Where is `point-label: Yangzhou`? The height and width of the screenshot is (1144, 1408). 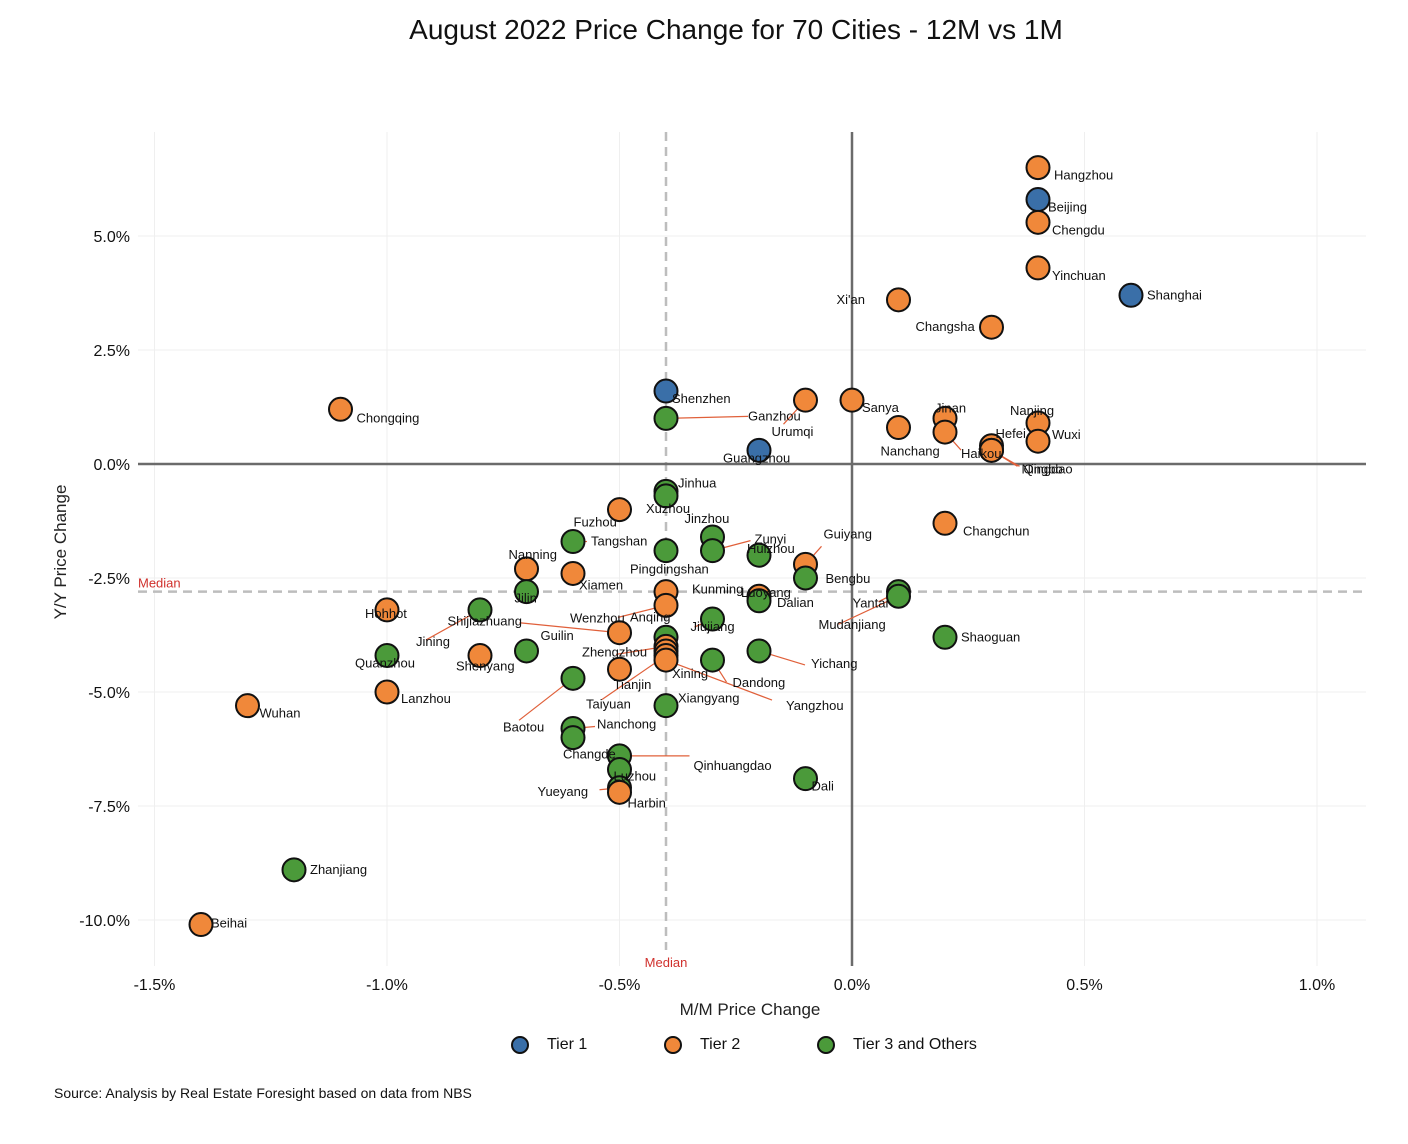
point-label: Yangzhou is located at coordinates (815, 705).